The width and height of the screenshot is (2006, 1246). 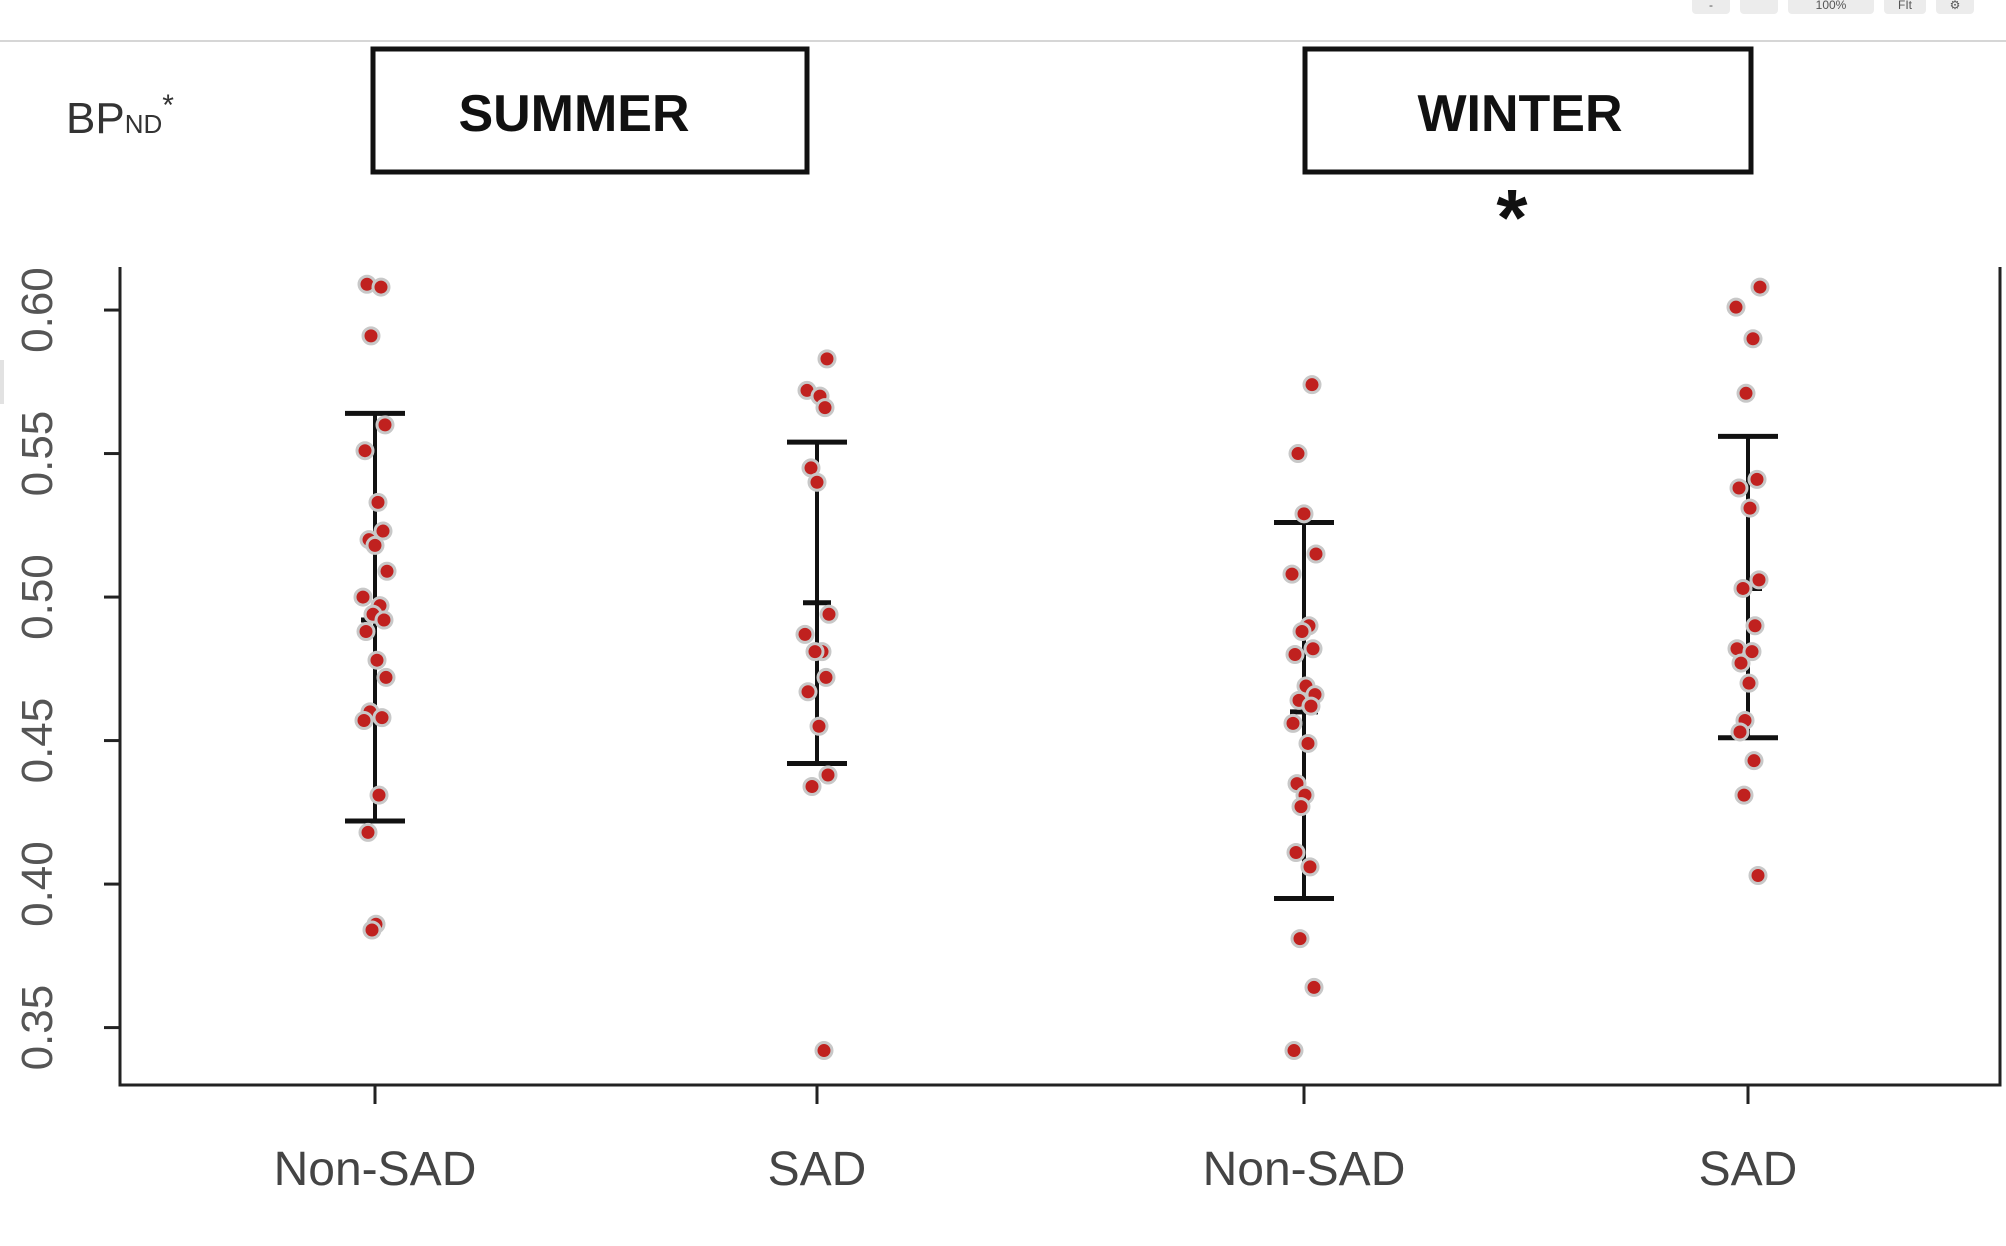 What do you see at coordinates (1003, 41) in the screenshot?
I see `top-divider` at bounding box center [1003, 41].